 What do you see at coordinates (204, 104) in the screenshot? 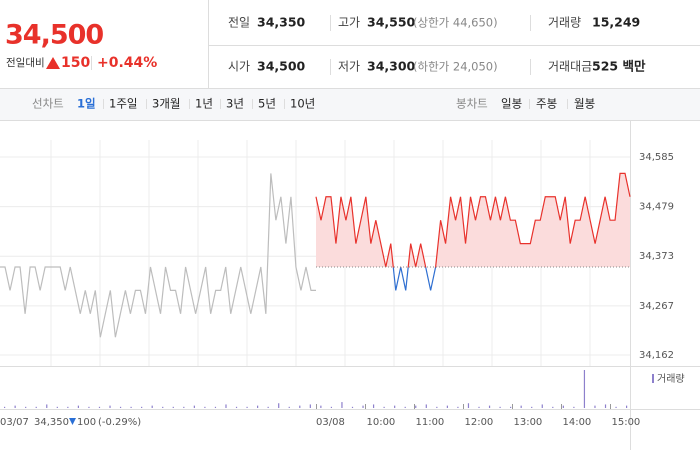
I see `period-tab: 1년` at bounding box center [204, 104].